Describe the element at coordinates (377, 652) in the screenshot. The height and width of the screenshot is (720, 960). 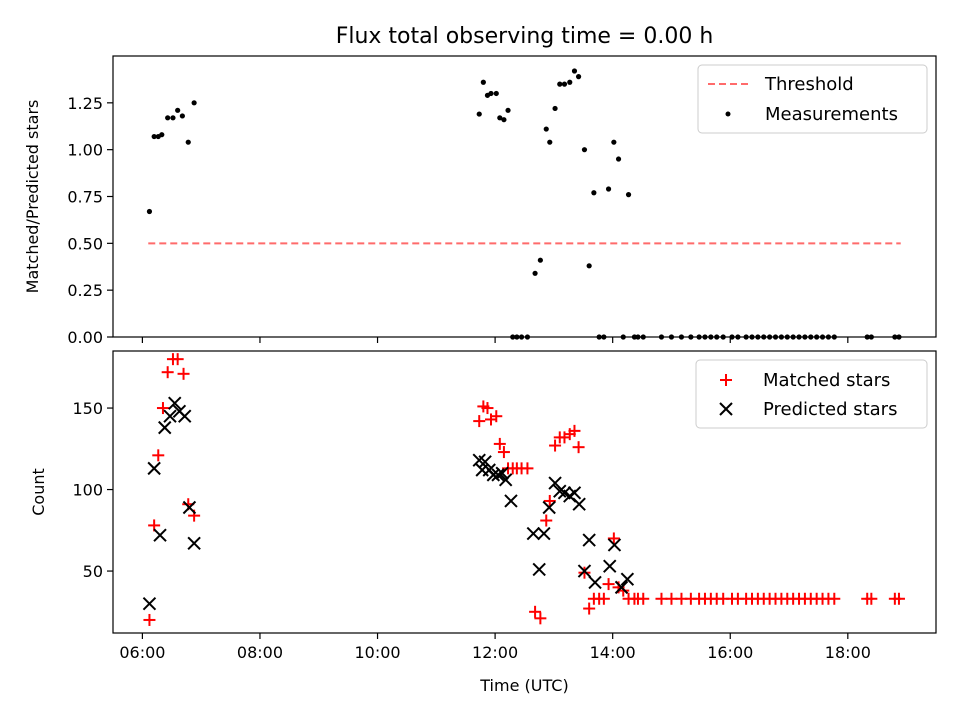
I see `x-tick-label: 10:00` at that location.